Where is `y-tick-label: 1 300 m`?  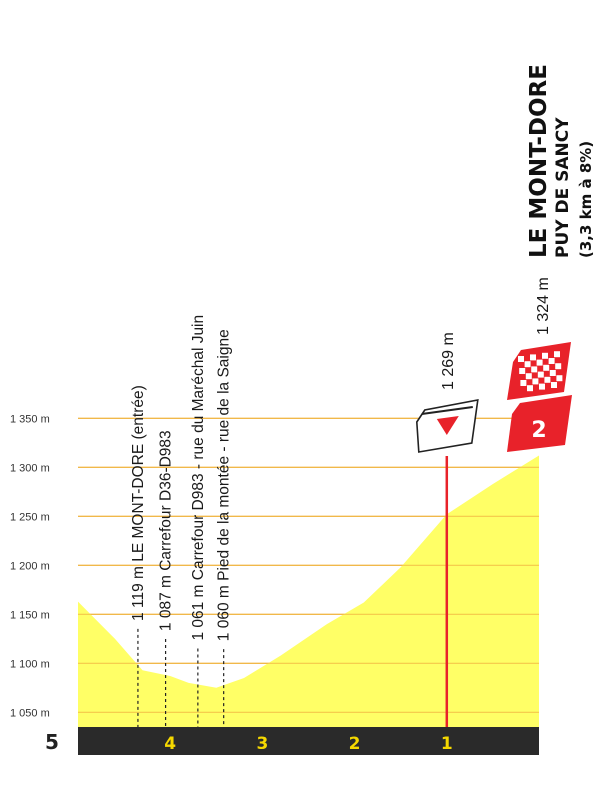
y-tick-label: 1 300 m is located at coordinates (30, 468).